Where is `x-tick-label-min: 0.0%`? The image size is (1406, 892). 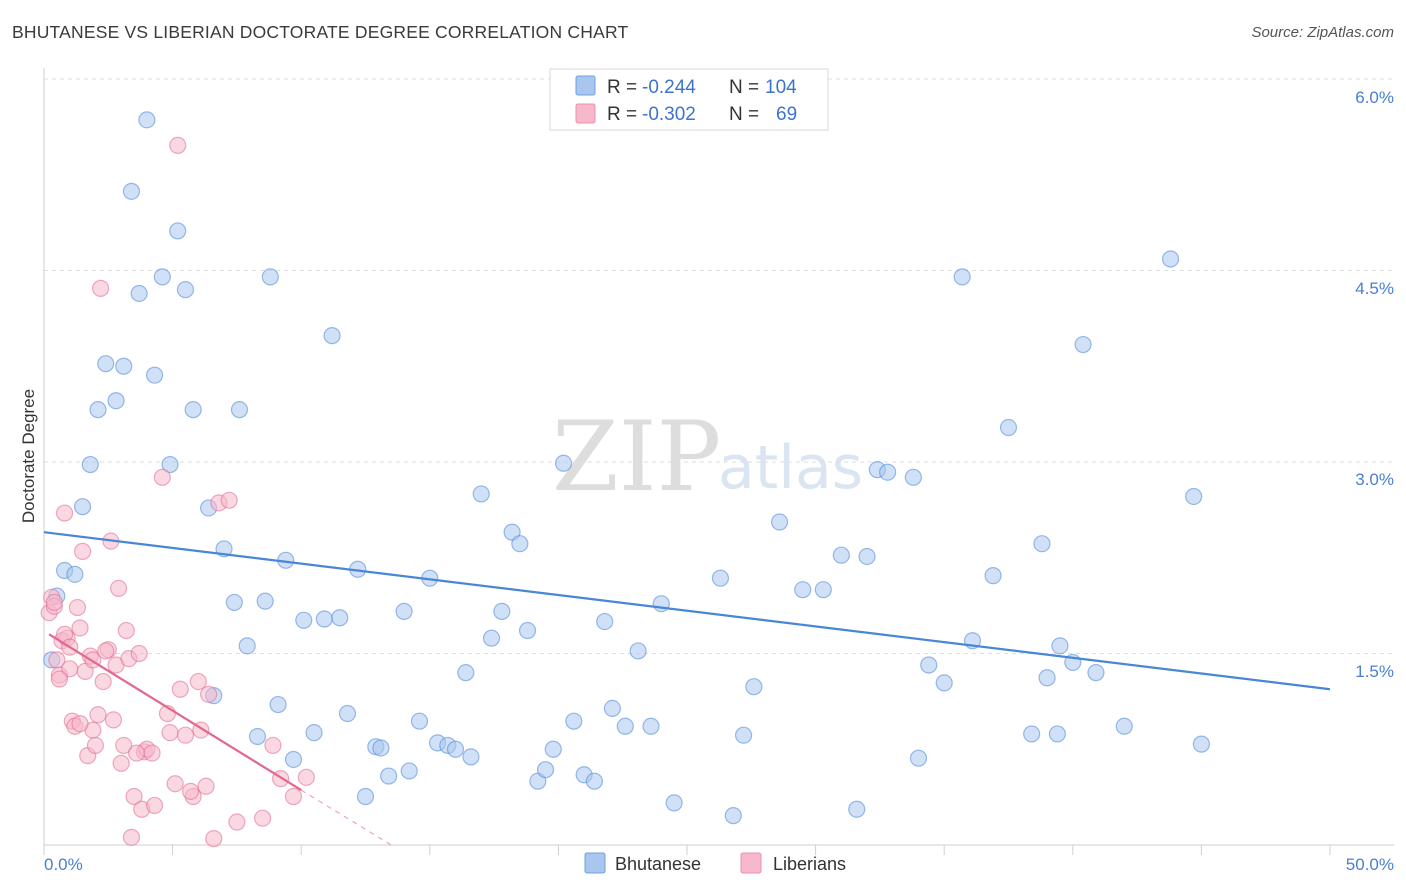 x-tick-label-min: 0.0% is located at coordinates (63, 864).